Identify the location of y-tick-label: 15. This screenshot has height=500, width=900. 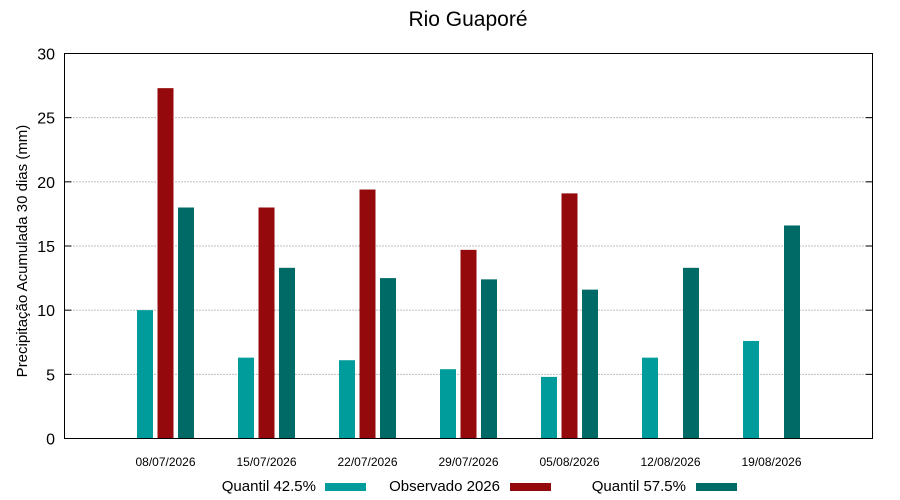
(46, 247).